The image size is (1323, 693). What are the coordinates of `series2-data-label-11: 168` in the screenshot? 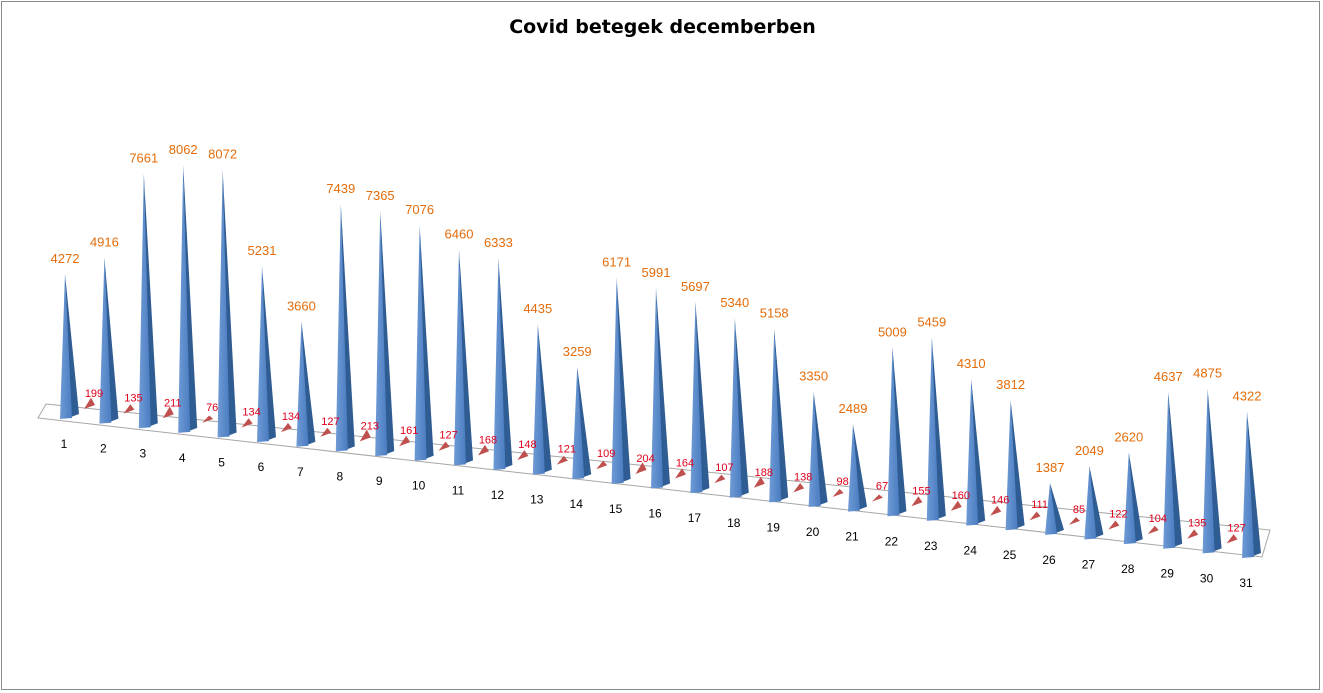 It's located at (488, 440).